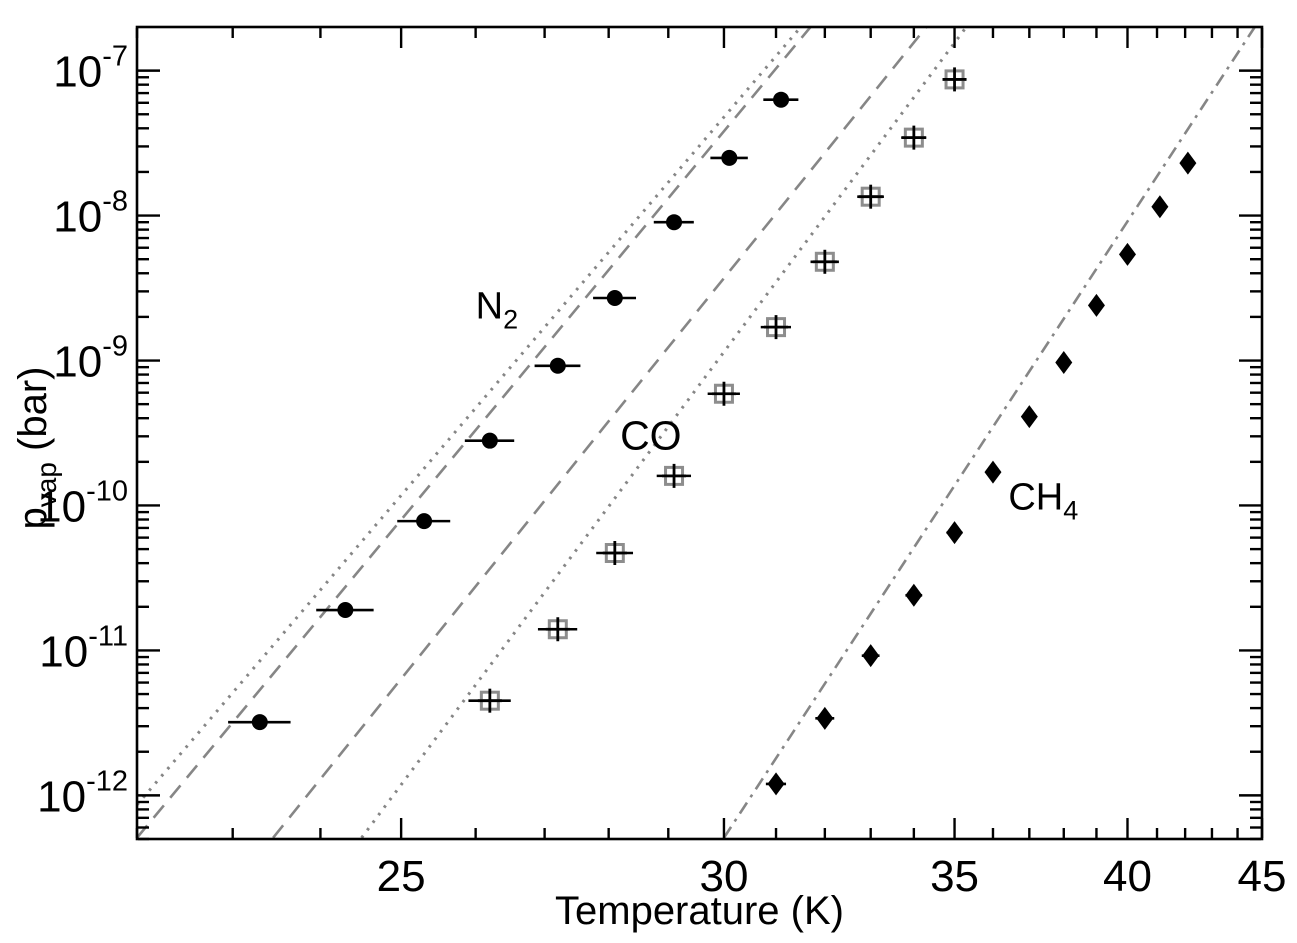 The width and height of the screenshot is (1297, 943). Describe the element at coordinates (401, 876) in the screenshot. I see `x-tick-label: 25` at that location.